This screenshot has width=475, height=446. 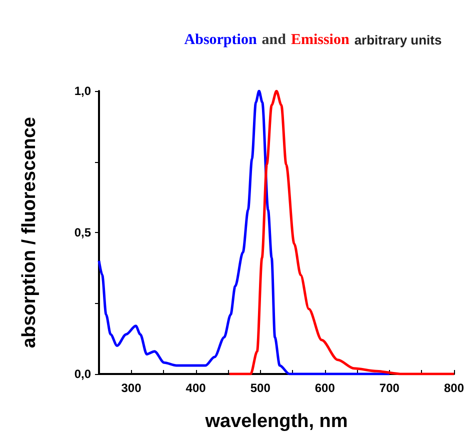 What do you see at coordinates (276, 421) in the screenshot?
I see `x-axis-title: wavelength, nm` at bounding box center [276, 421].